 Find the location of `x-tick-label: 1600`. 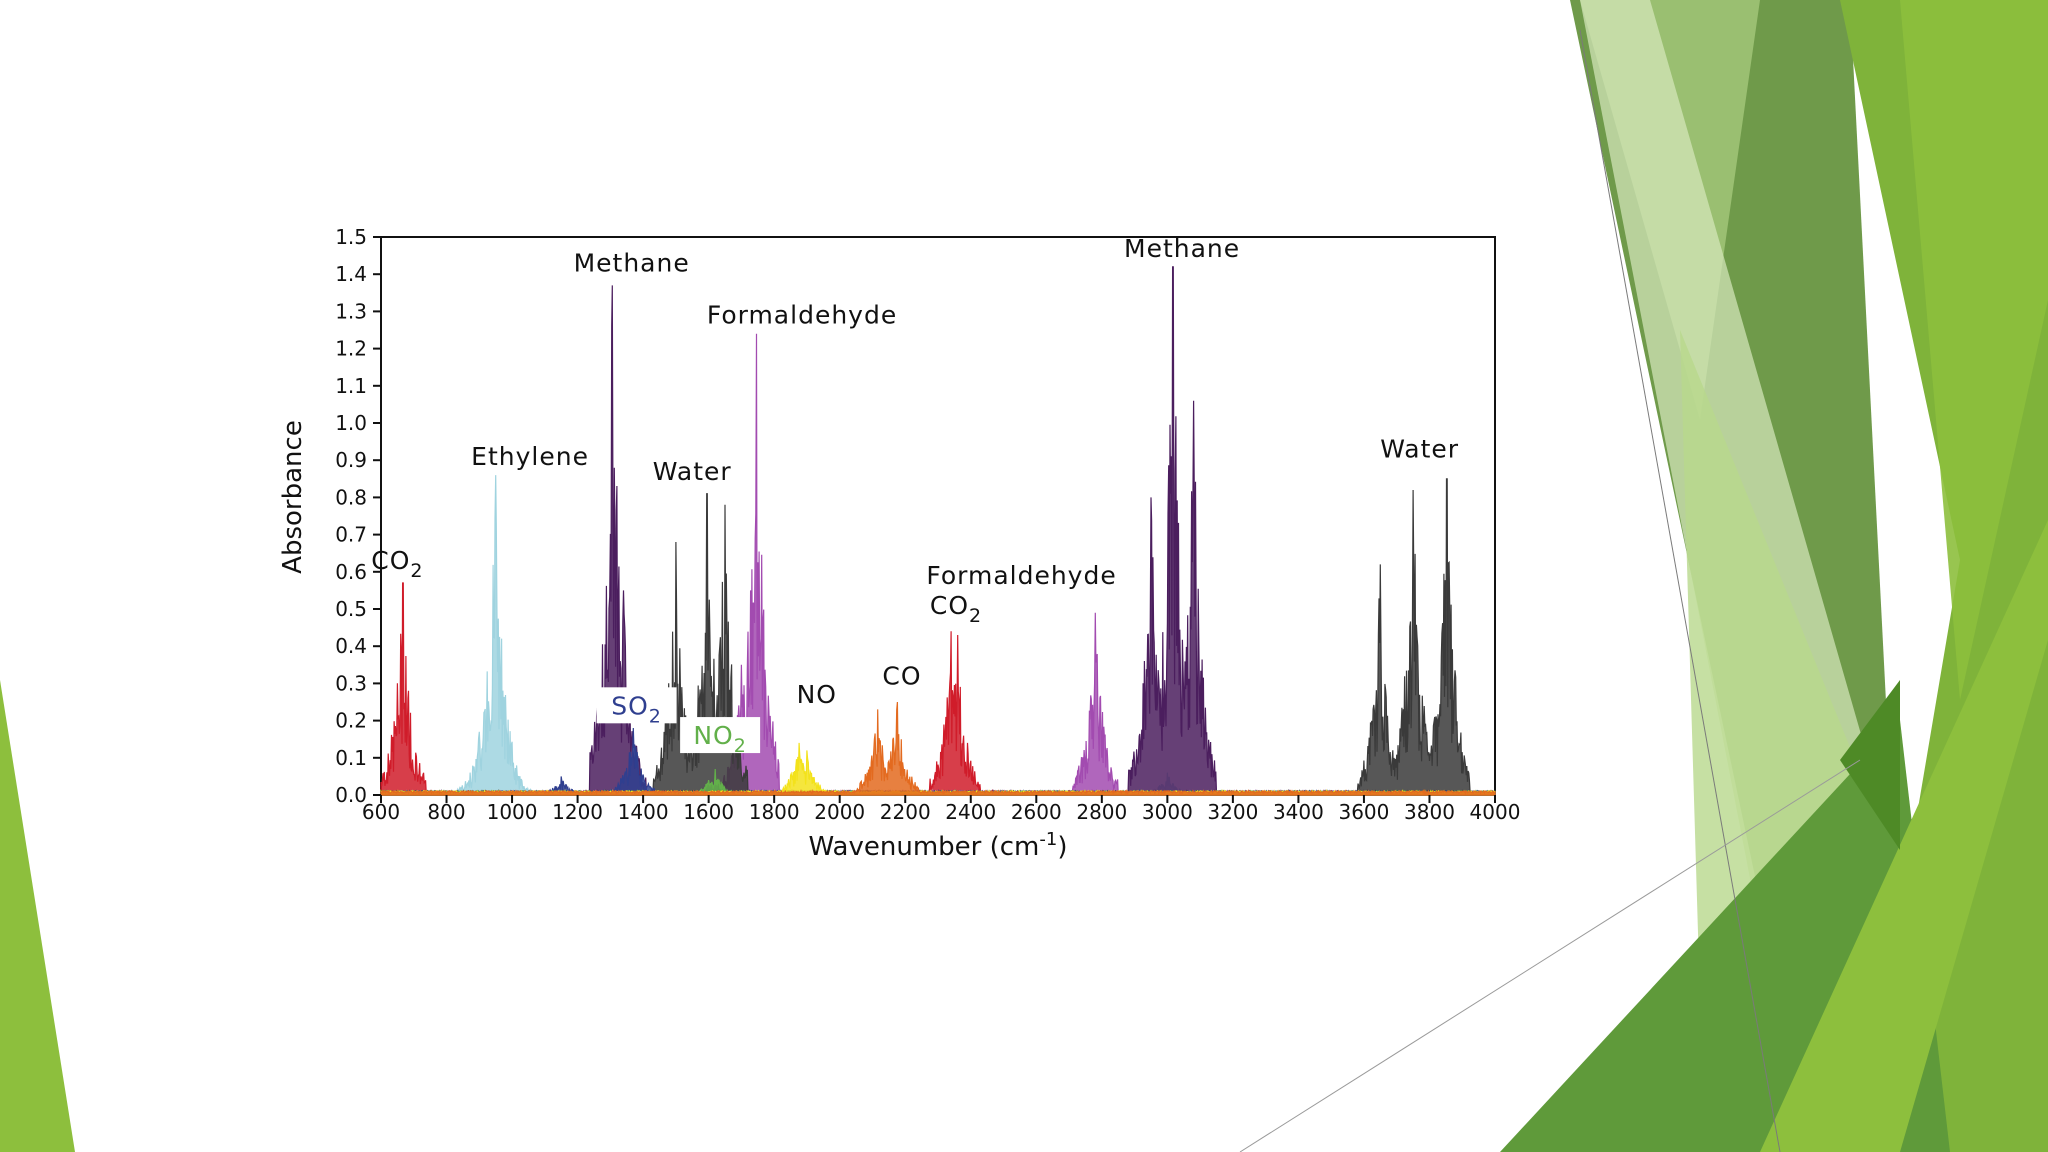

x-tick-label: 1600 is located at coordinates (708, 812).